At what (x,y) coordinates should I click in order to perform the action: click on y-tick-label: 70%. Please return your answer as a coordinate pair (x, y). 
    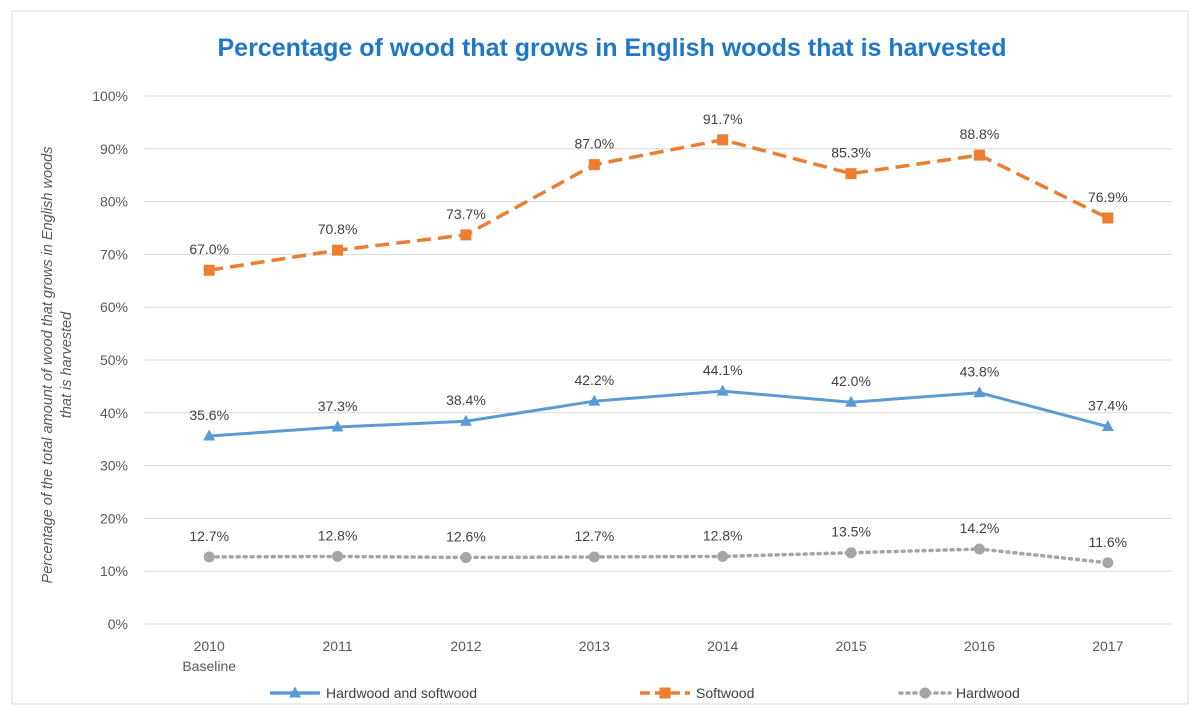
    Looking at the image, I should click on (114, 254).